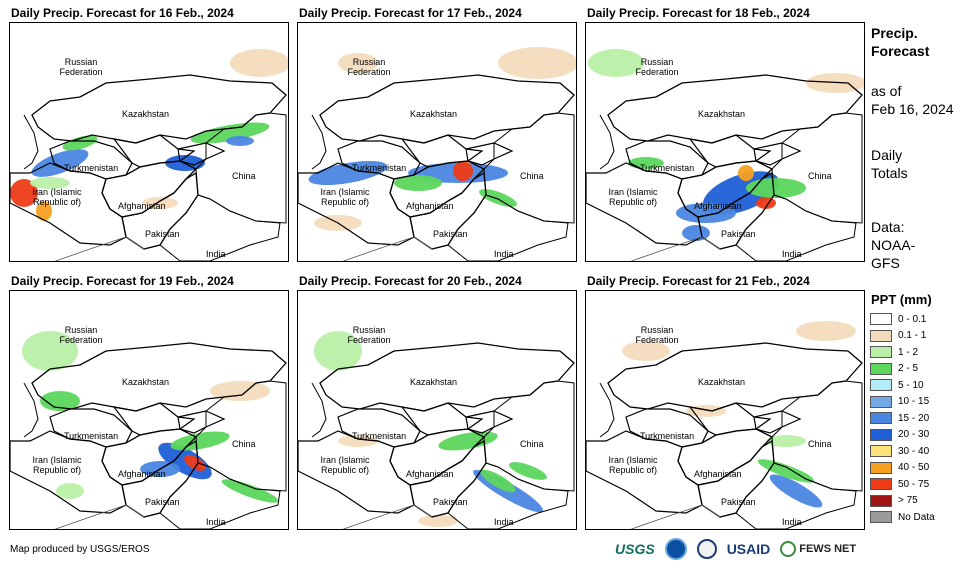  What do you see at coordinates (698, 13) in the screenshot?
I see `panel-title: Daily Precip. Forecast for 18 Feb., 2024` at bounding box center [698, 13].